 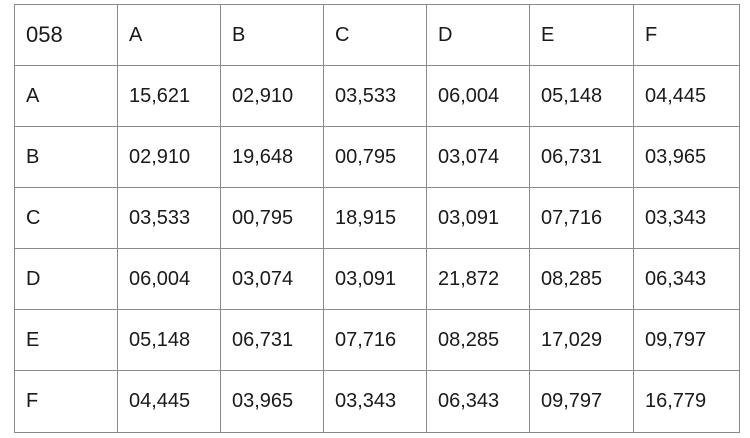 I want to click on table-cell: 18,915, so click(x=375, y=218).